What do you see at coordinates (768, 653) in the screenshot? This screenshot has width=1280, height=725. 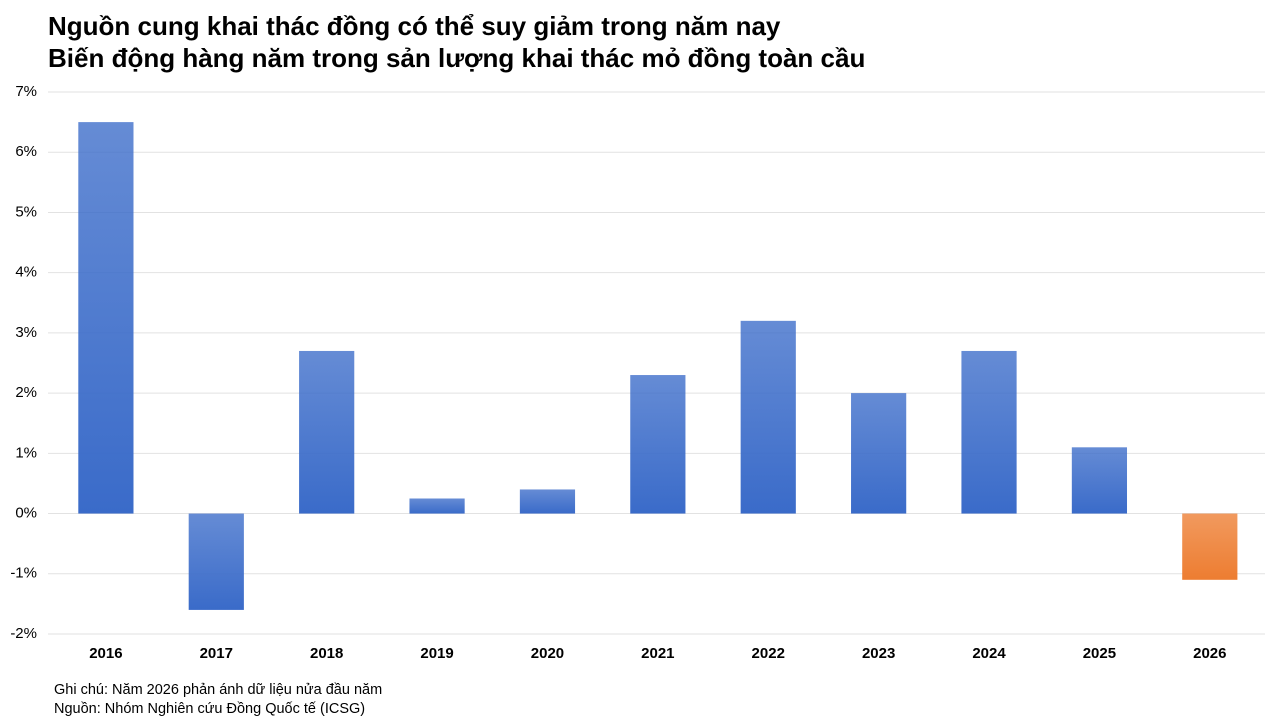 I see `x-tick-label: 2022` at bounding box center [768, 653].